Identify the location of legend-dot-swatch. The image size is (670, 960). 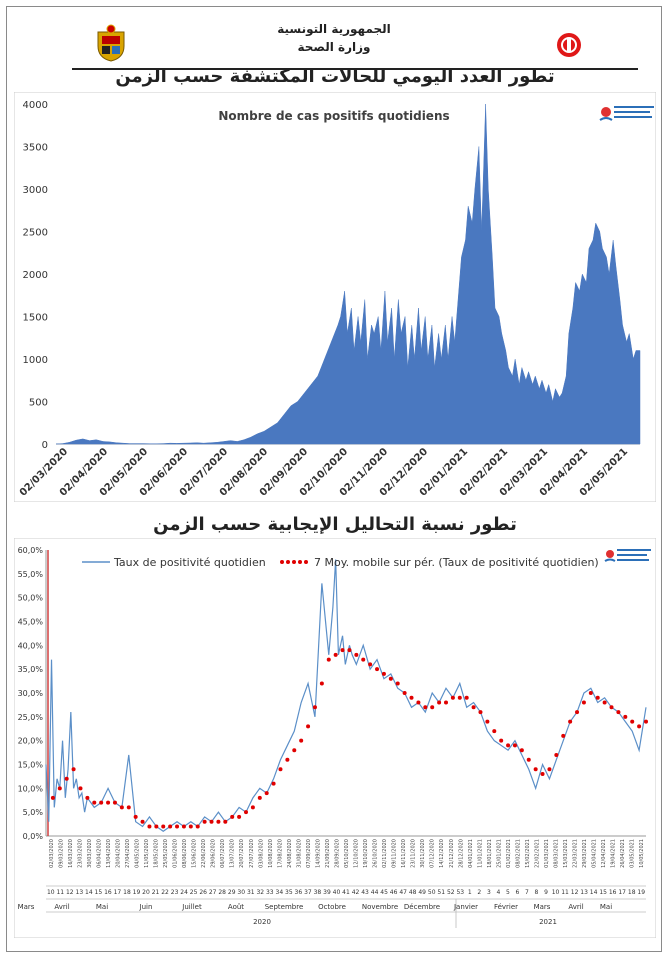
(306, 562).